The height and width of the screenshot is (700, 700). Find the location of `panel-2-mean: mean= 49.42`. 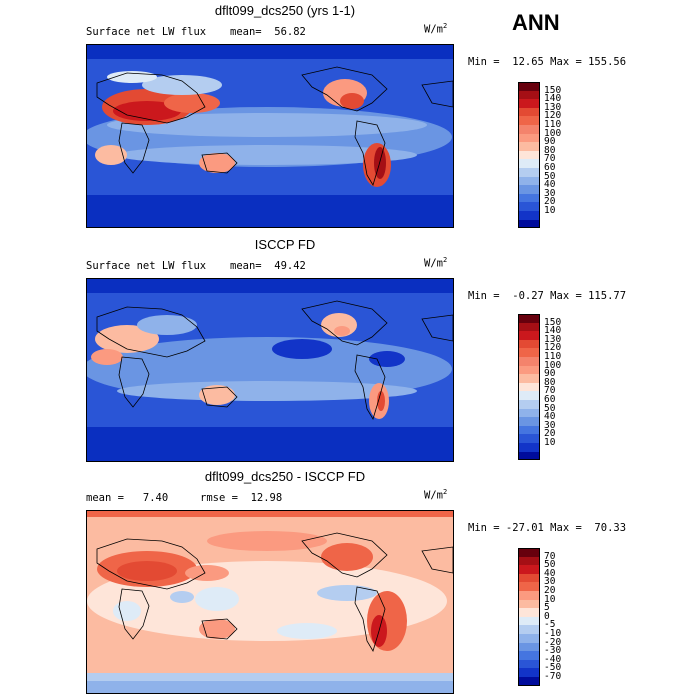

panel-2-mean: mean= 49.42 is located at coordinates (268, 266).